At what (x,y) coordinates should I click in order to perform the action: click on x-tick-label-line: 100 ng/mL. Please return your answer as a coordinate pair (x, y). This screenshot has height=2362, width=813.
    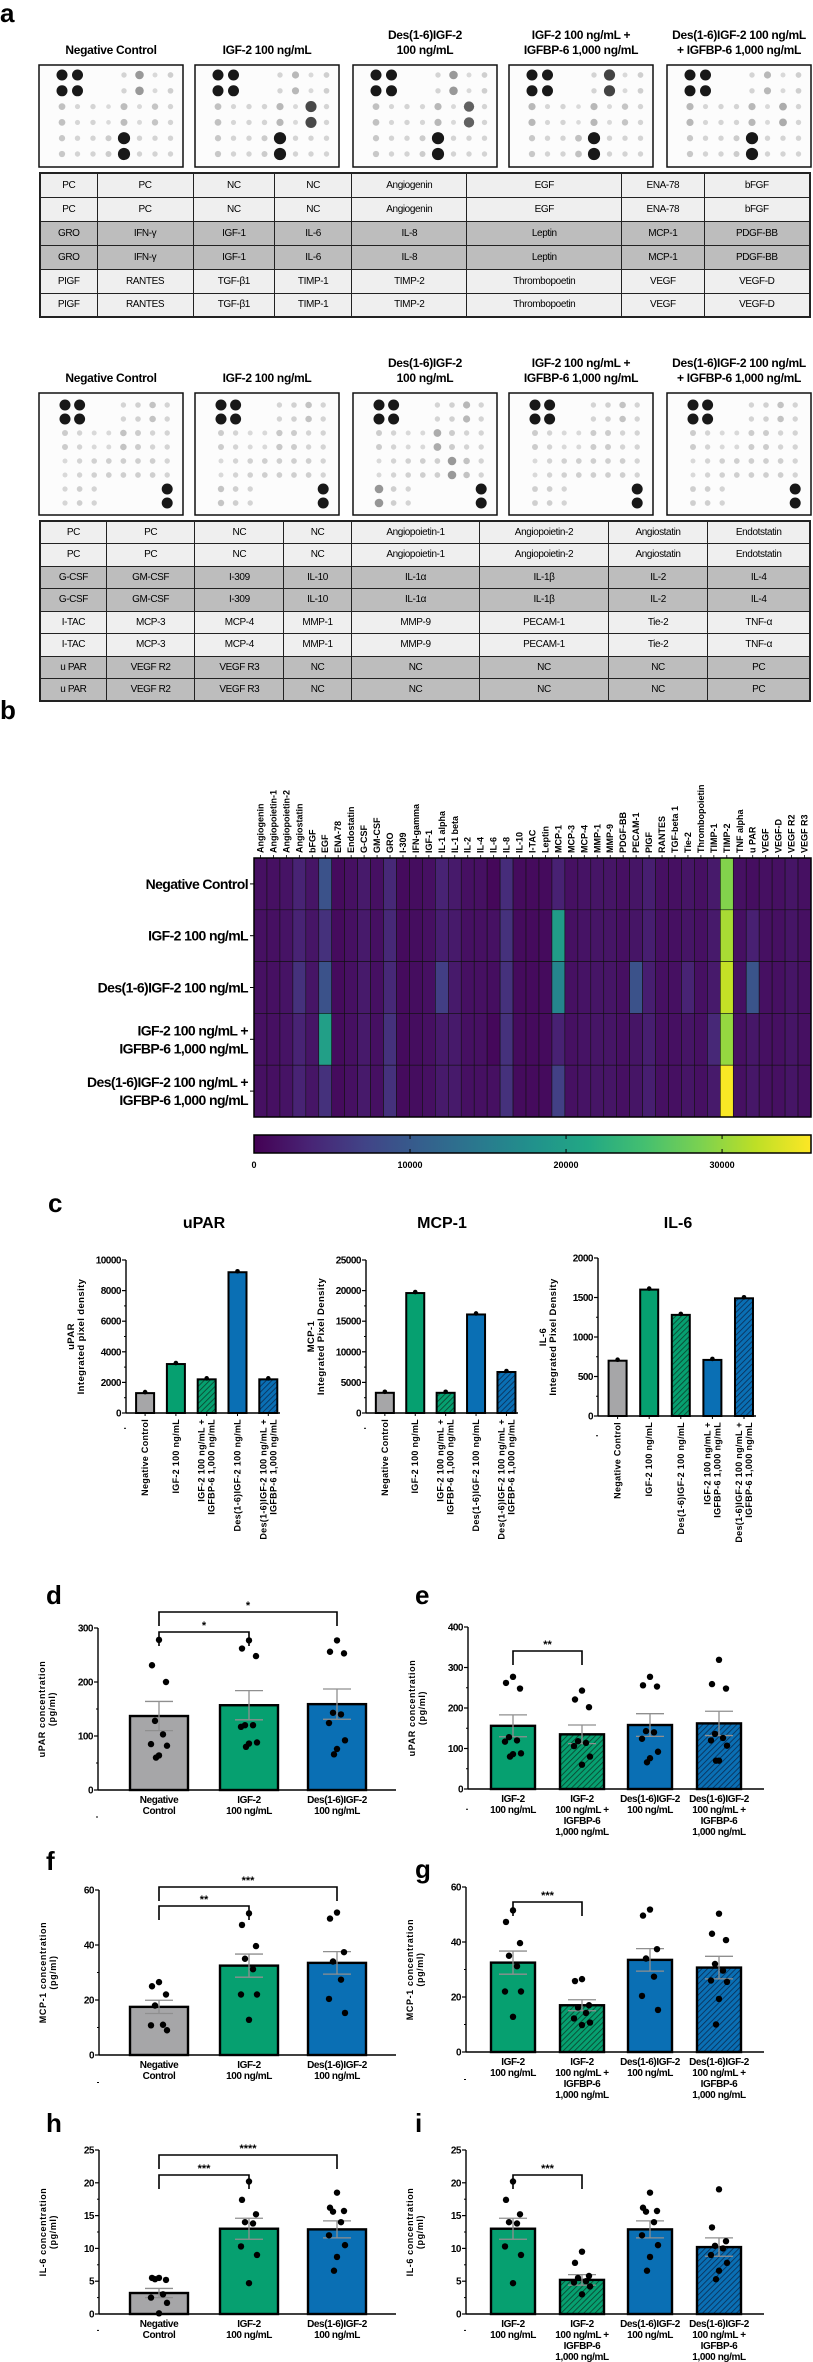
    Looking at the image, I should click on (337, 2076).